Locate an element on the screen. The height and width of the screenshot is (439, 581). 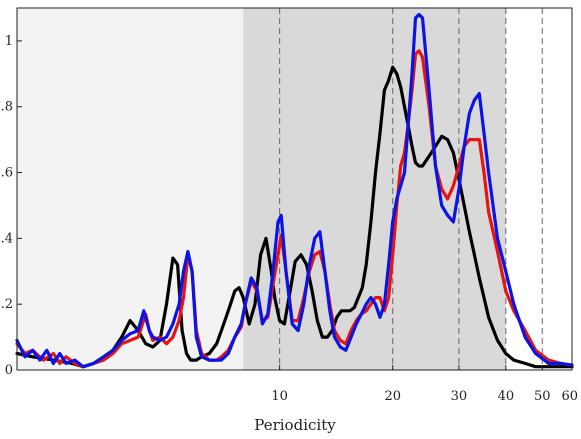
y-tick-label: 0.6 is located at coordinates (6, 173).